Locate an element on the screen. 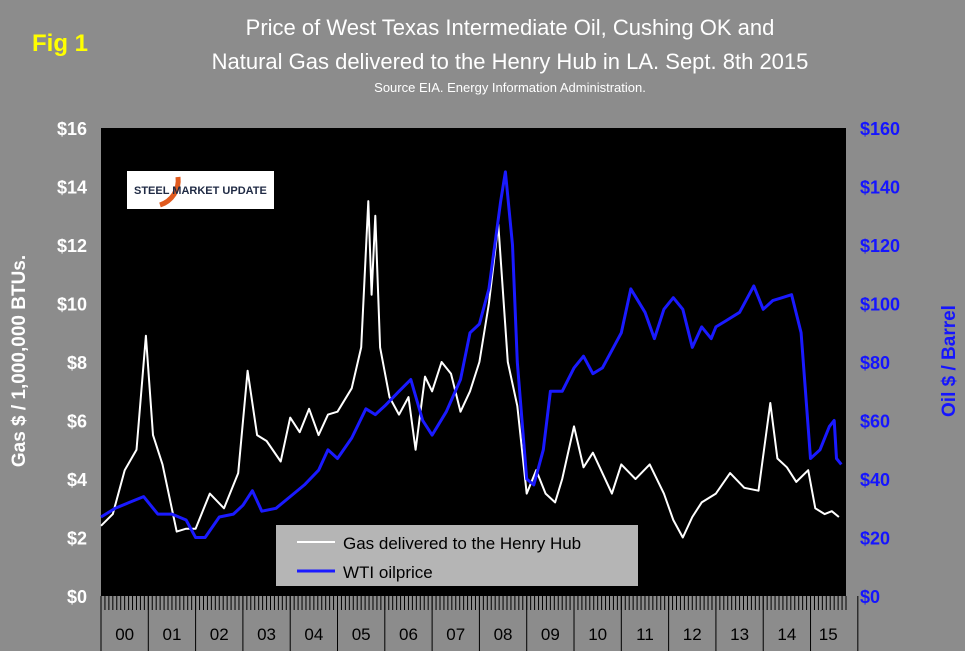 This screenshot has width=965, height=651. y-left-tick-label: $2 is located at coordinates (77, 539).